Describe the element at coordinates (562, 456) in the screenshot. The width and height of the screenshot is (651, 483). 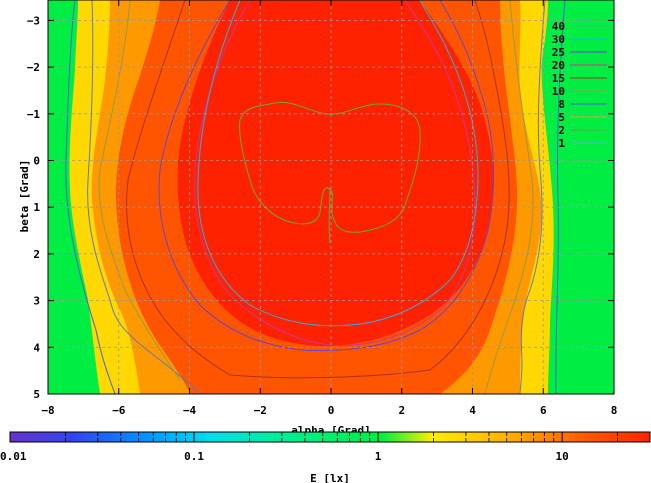
I see `colorbar-tick-label: 10` at that location.